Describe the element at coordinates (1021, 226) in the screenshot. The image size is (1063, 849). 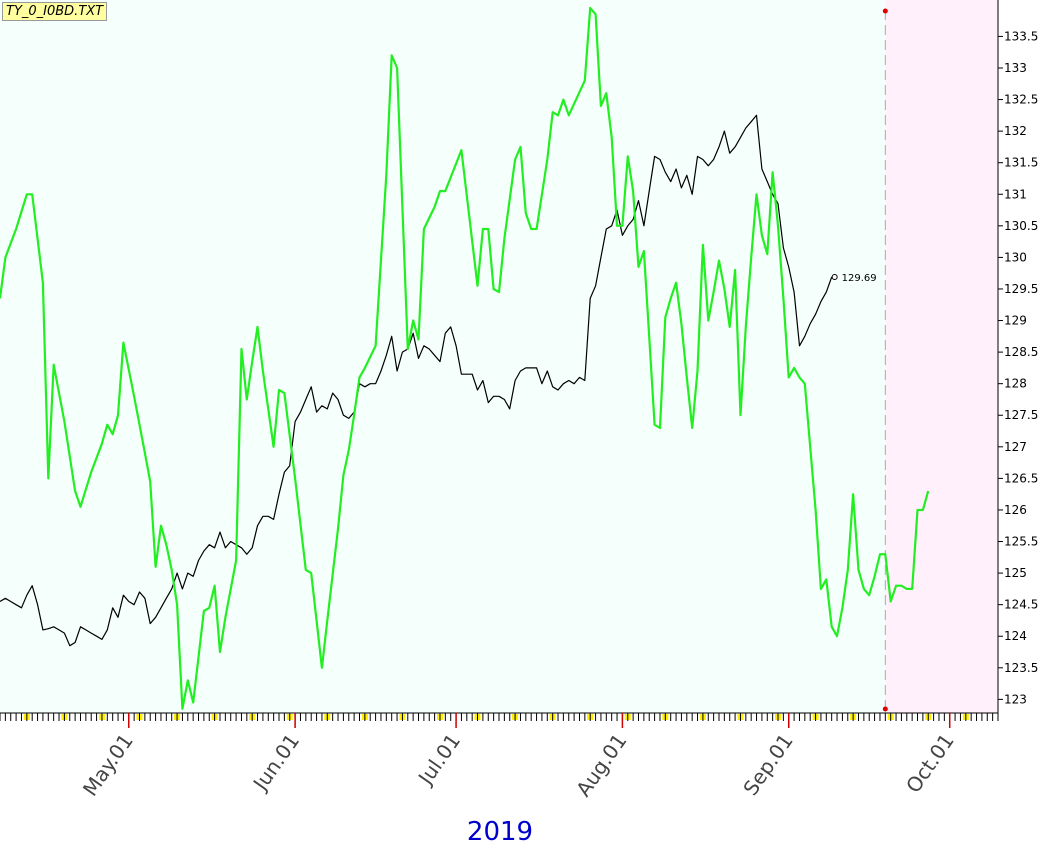
I see `y-tick-label: 130.5` at that location.